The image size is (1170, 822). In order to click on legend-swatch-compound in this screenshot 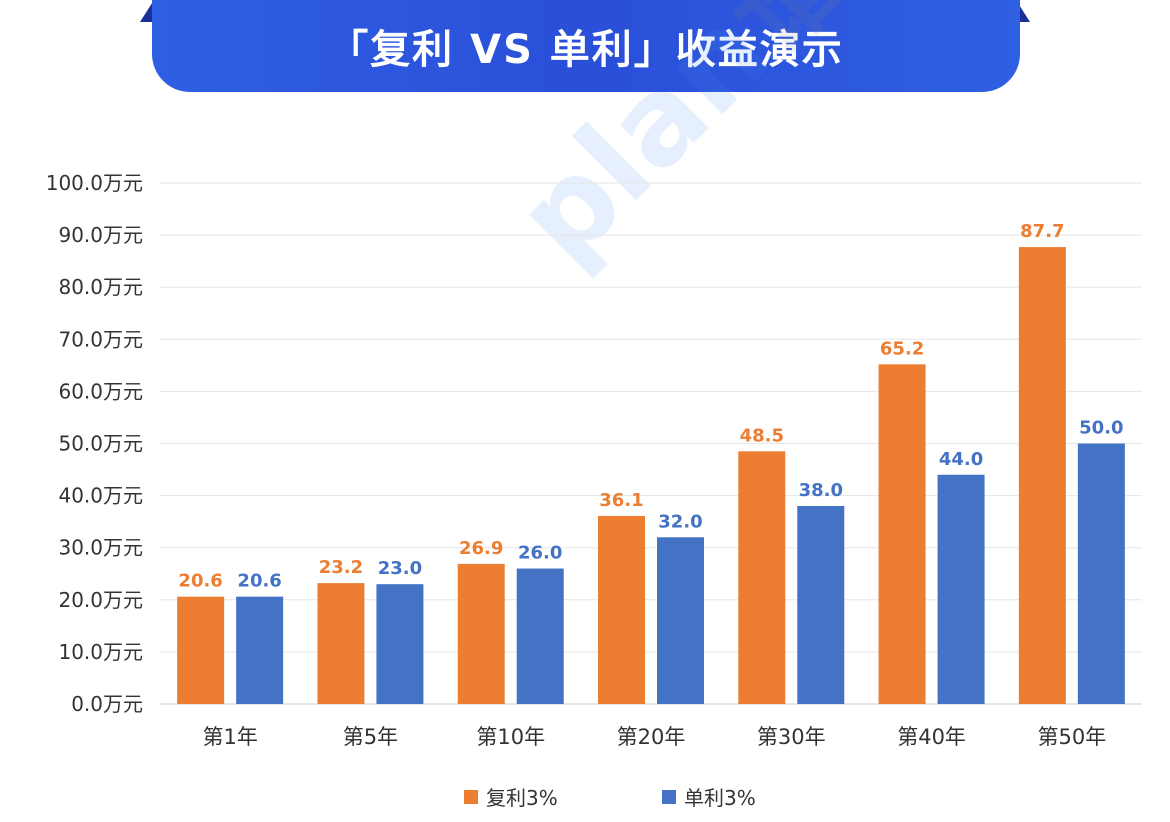, I will do `click(471, 796)`.